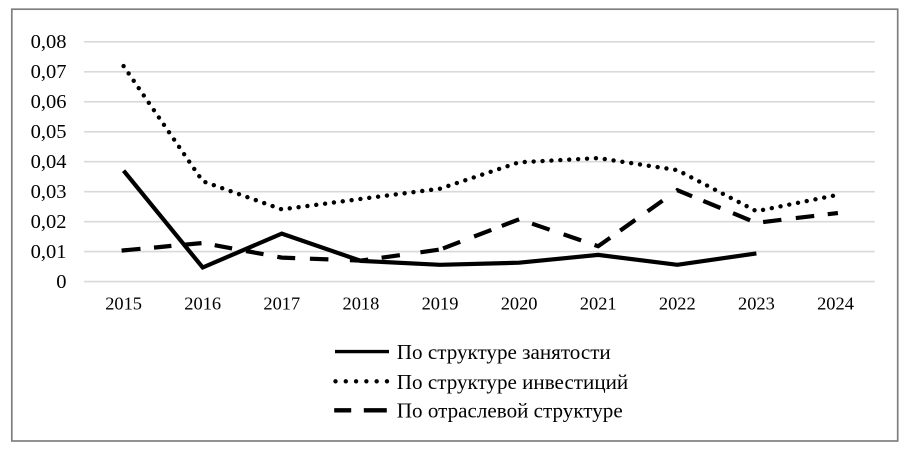 This screenshot has width=904, height=449. Describe the element at coordinates (598, 303) in the screenshot. I see `svg-text: 2021` at that location.